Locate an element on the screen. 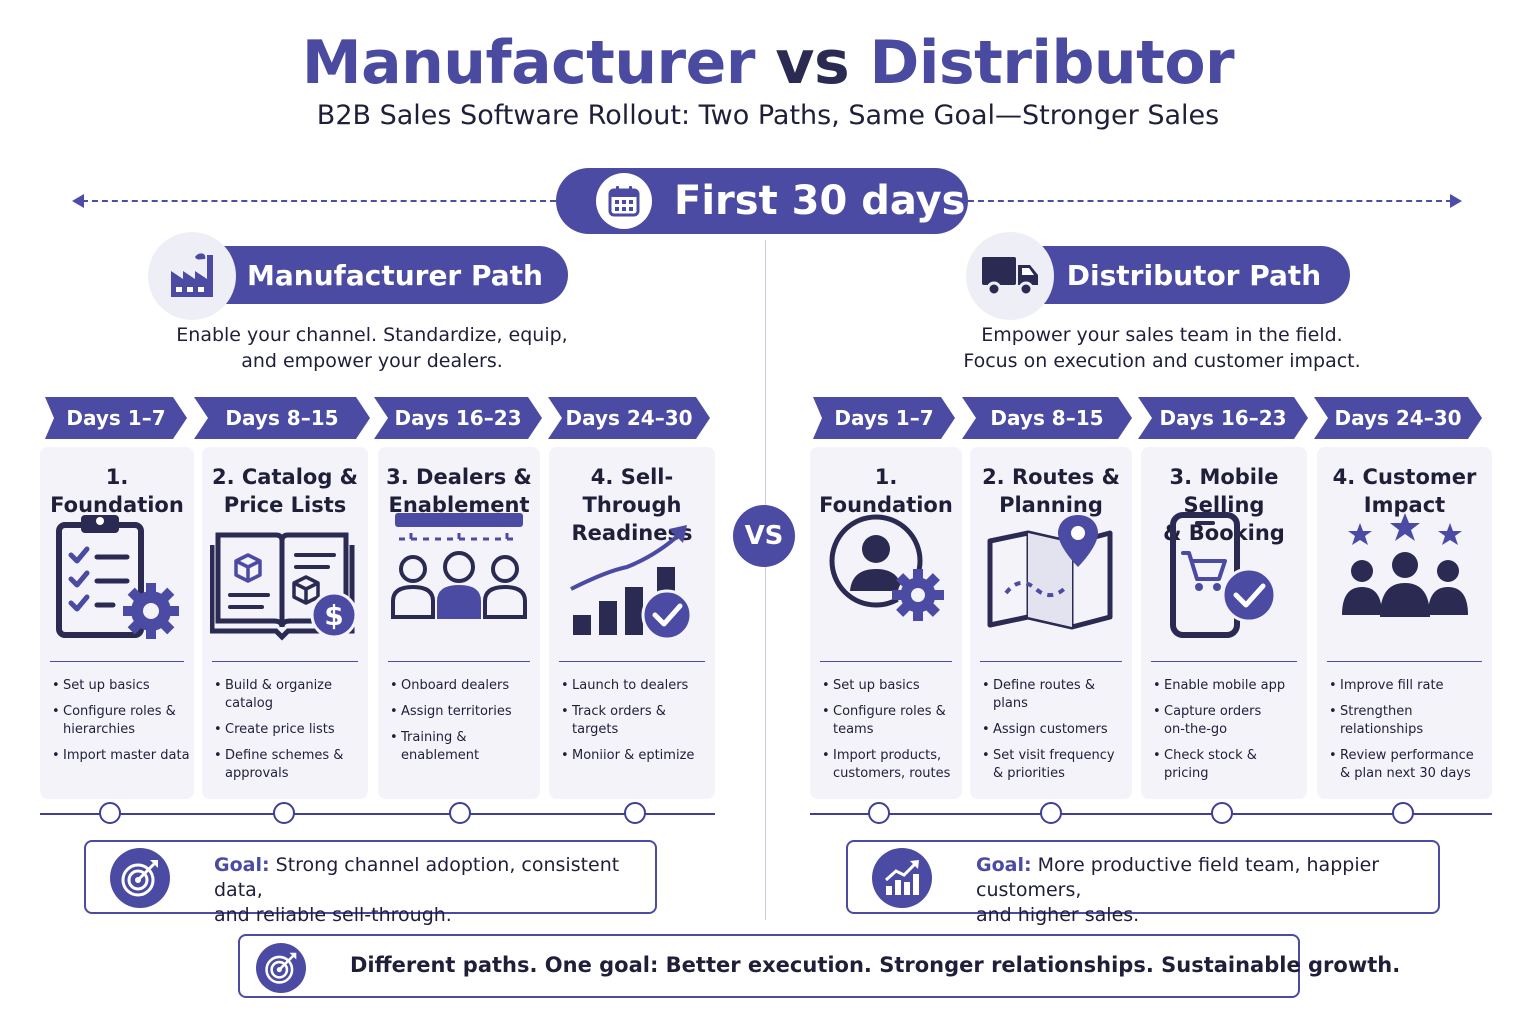  factory-icon is located at coordinates (192, 276).